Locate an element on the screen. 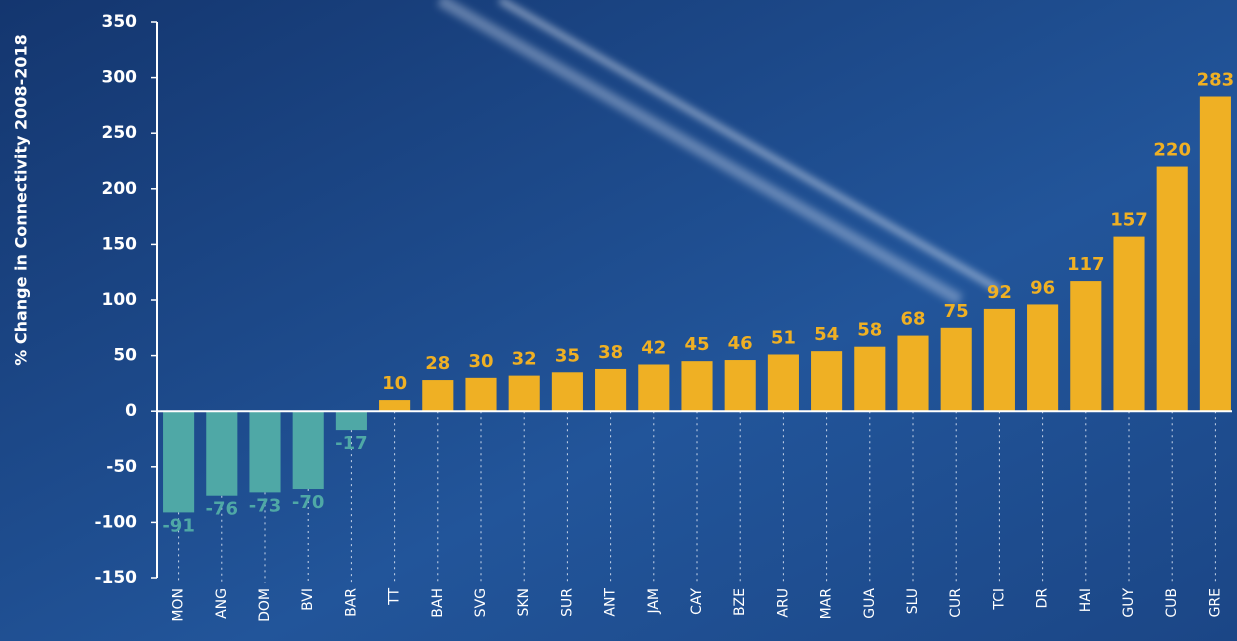 The width and height of the screenshot is (1237, 641). y-tick-label: 200 is located at coordinates (120, 189).